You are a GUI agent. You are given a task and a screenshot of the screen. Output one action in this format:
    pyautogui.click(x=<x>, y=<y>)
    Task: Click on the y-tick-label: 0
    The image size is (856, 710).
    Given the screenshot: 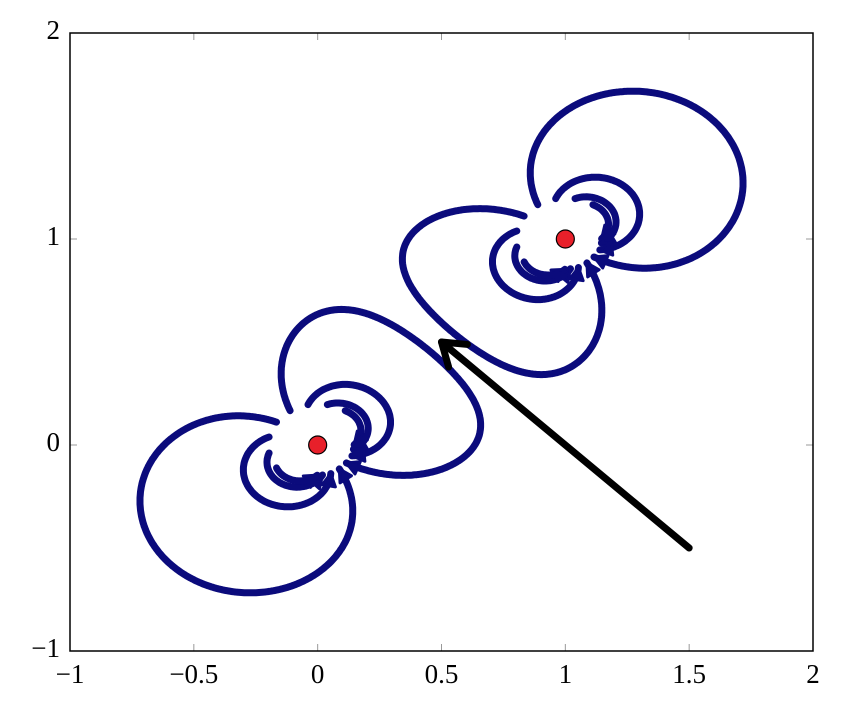 What is the action you would take?
    pyautogui.click(x=54, y=442)
    